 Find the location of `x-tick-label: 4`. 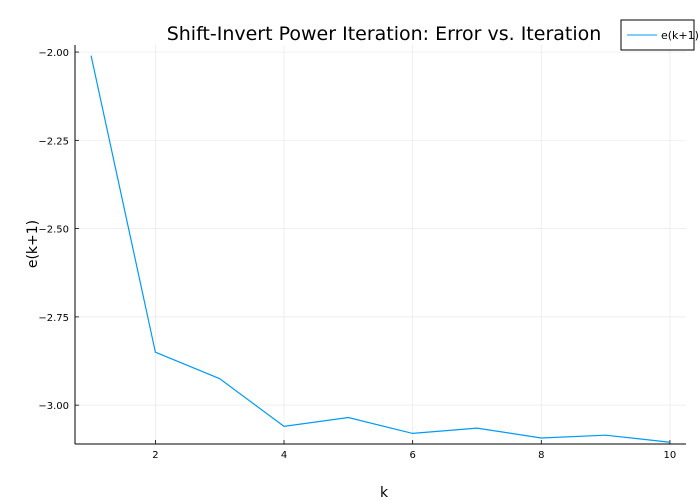

x-tick-label: 4 is located at coordinates (284, 455).